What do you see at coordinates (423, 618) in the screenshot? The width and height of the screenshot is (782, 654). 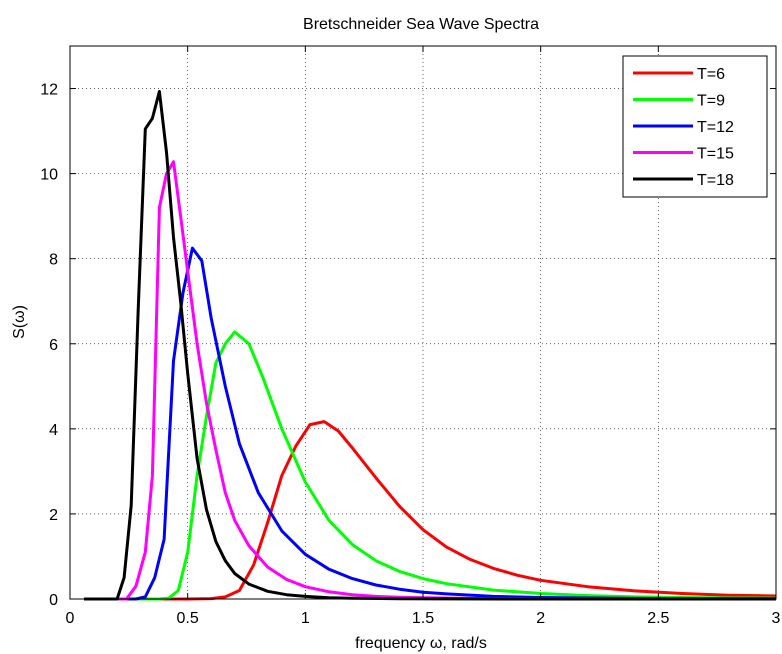 I see `x-tick-label: 1.5` at bounding box center [423, 618].